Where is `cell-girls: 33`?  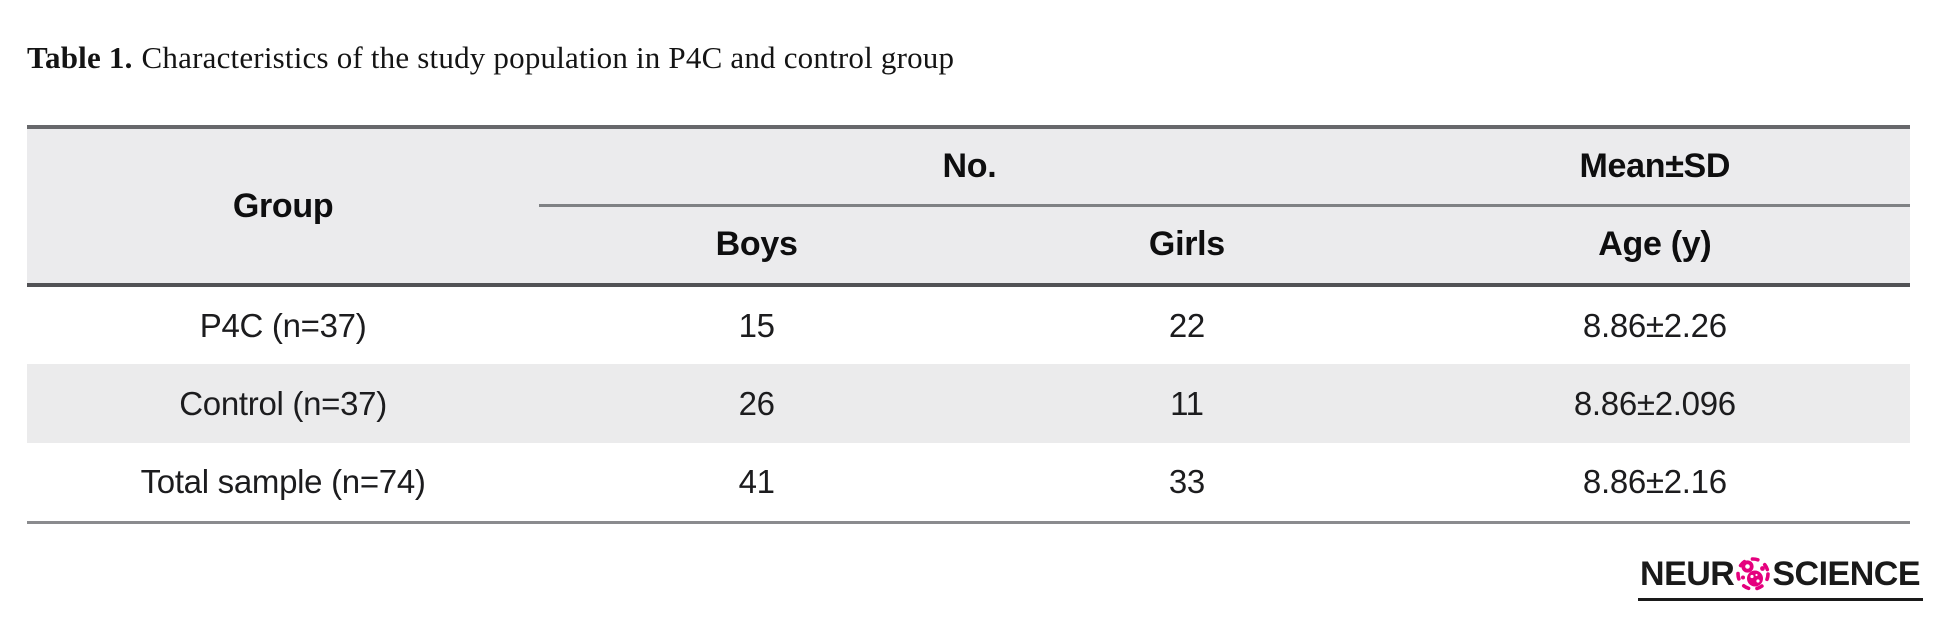
cell-girls: 33 is located at coordinates (1187, 482).